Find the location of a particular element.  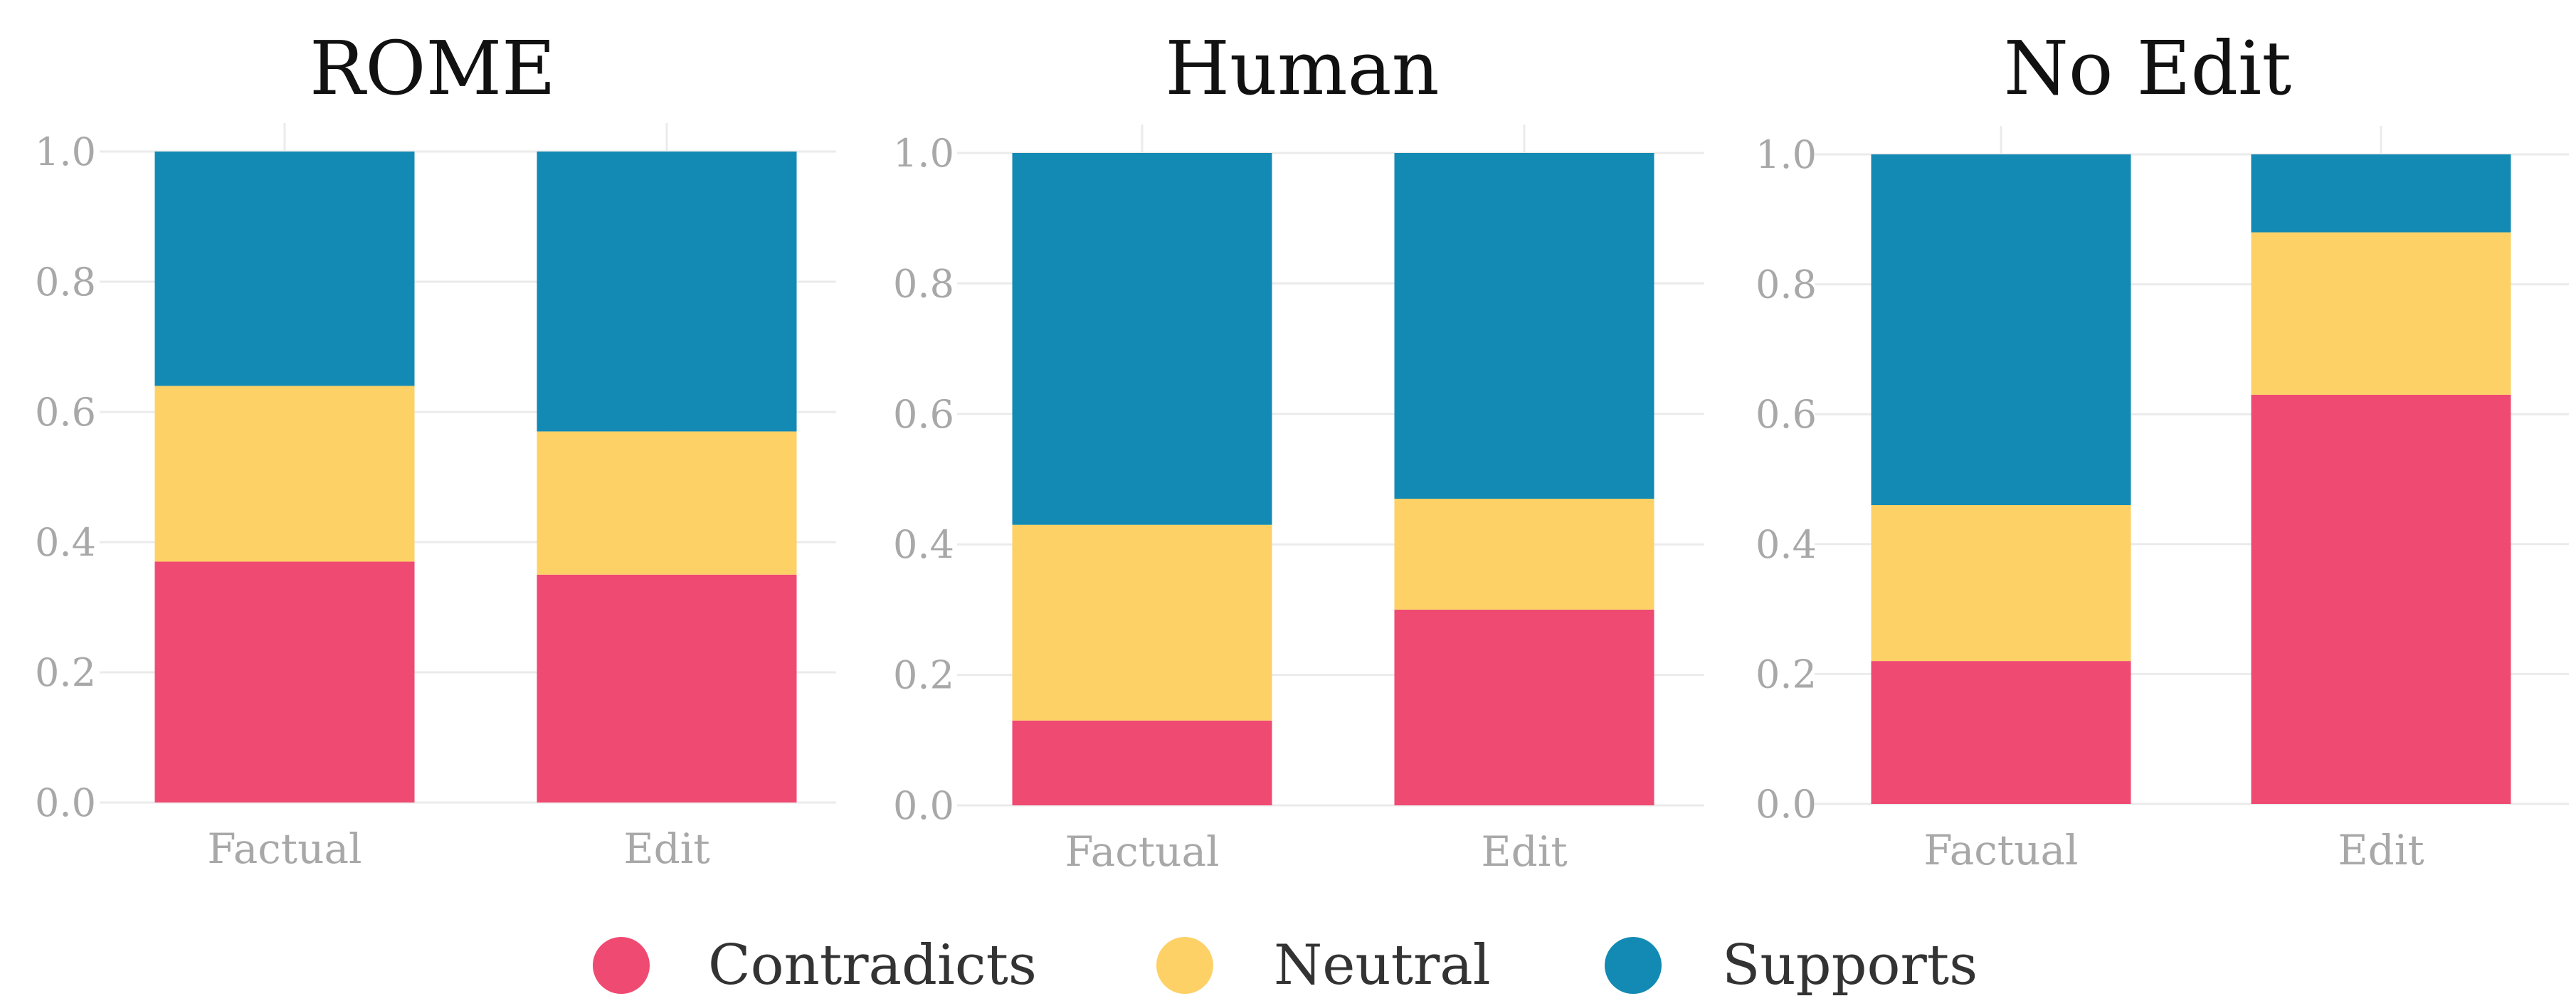

legend-label-supports: Supports is located at coordinates (1850, 964).